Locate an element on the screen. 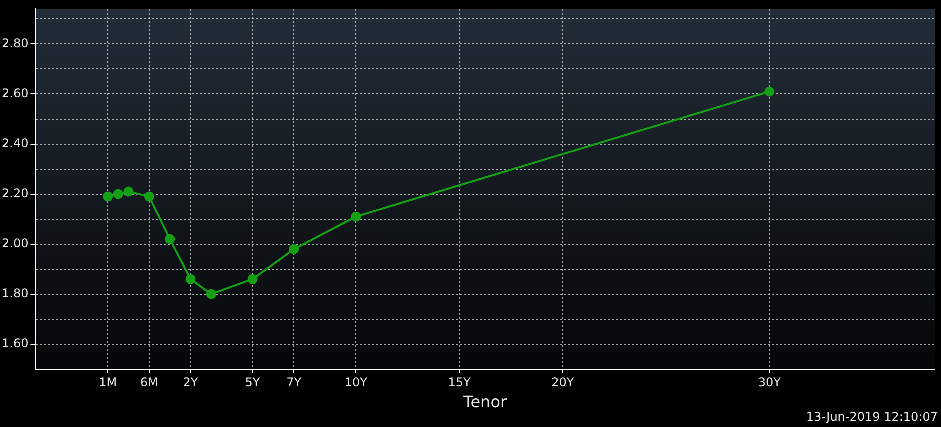  x-tick-label: 1M is located at coordinates (108, 383).